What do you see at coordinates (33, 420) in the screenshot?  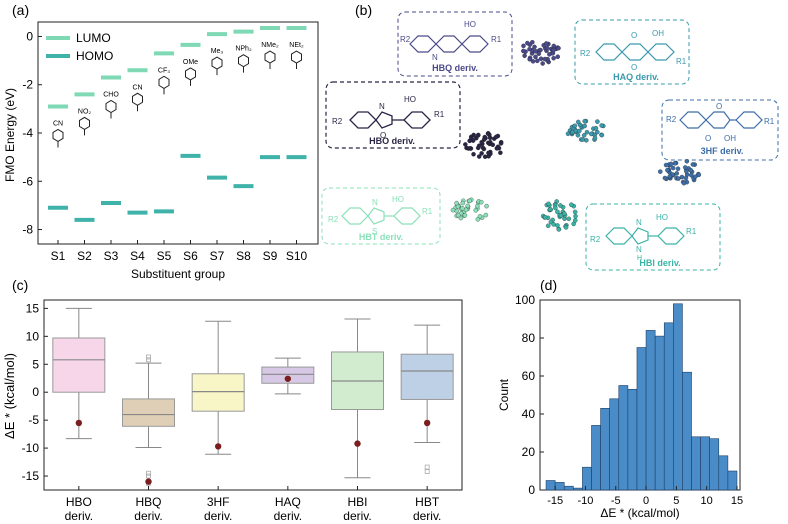 I see `c-ytick-label: -5` at bounding box center [33, 420].